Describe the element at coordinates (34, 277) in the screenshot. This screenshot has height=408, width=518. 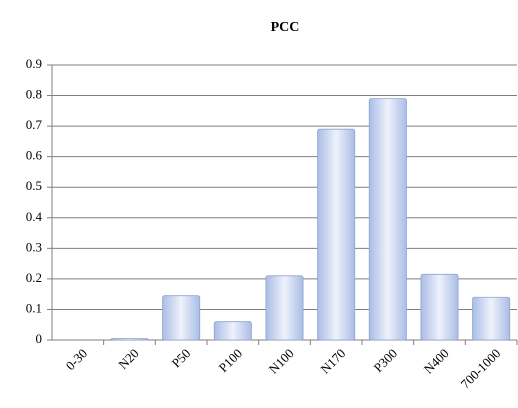
I see `y-tick-label: 0.2` at that location.